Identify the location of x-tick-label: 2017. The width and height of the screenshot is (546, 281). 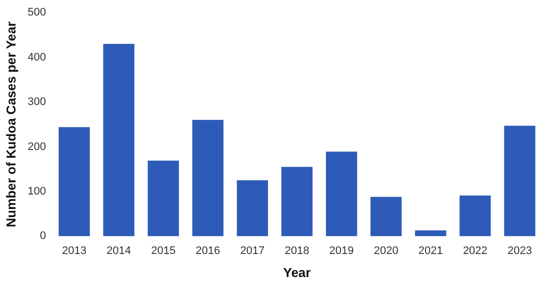
(252, 250).